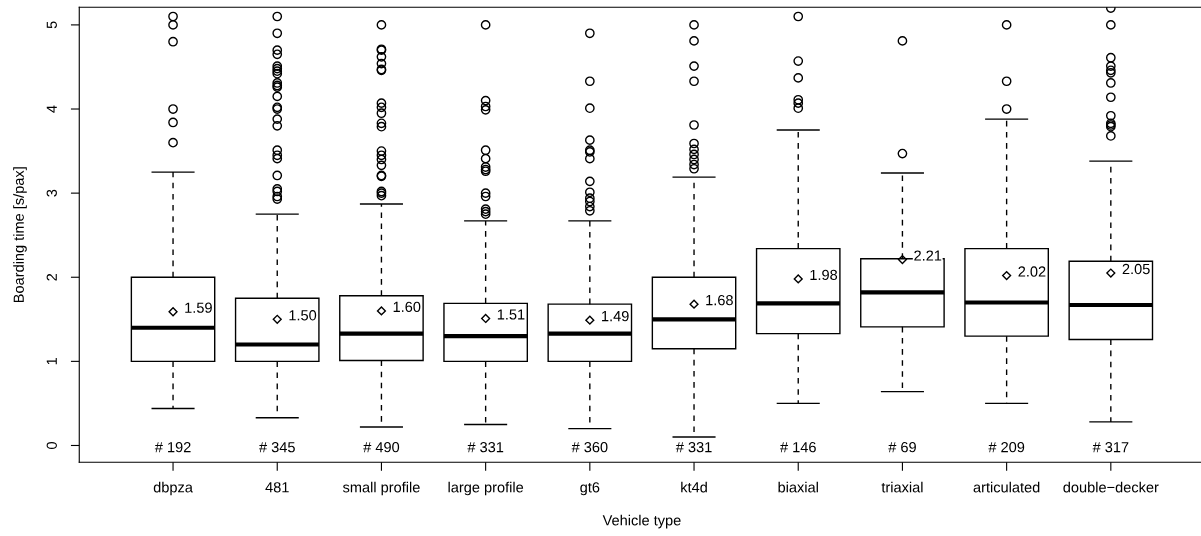  What do you see at coordinates (928, 255) in the screenshot?
I see `annotation: 2.21` at bounding box center [928, 255].